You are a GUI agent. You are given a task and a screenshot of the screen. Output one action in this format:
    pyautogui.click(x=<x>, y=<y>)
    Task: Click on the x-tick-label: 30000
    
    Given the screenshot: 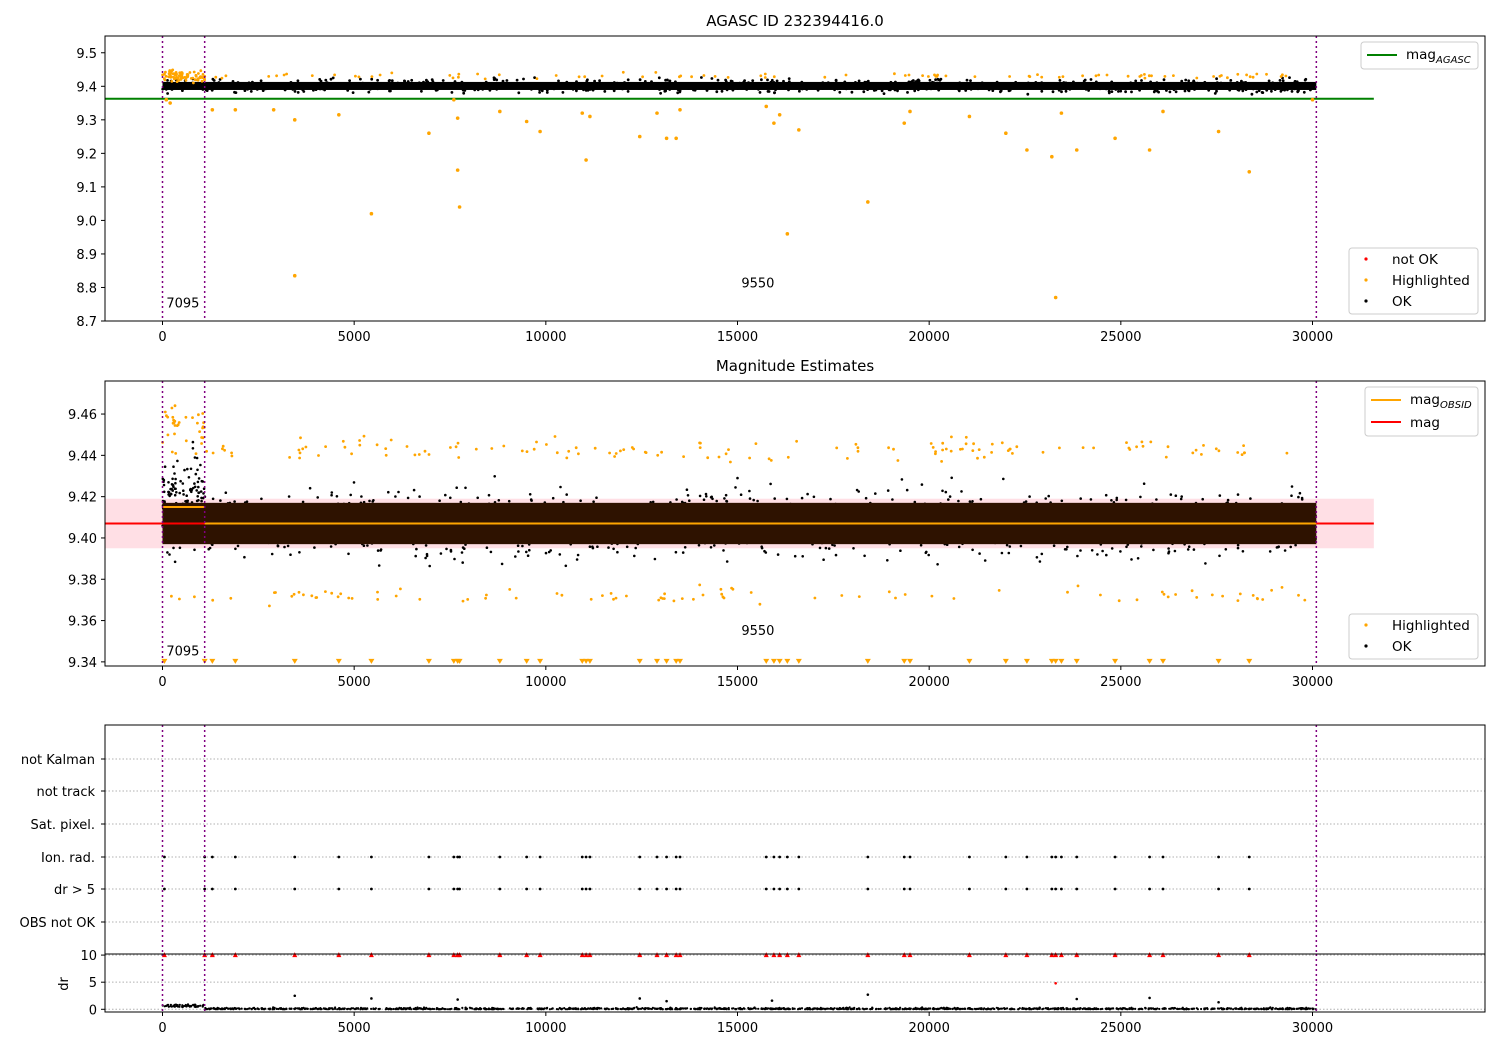 What is the action you would take?
    pyautogui.click(x=1312, y=337)
    